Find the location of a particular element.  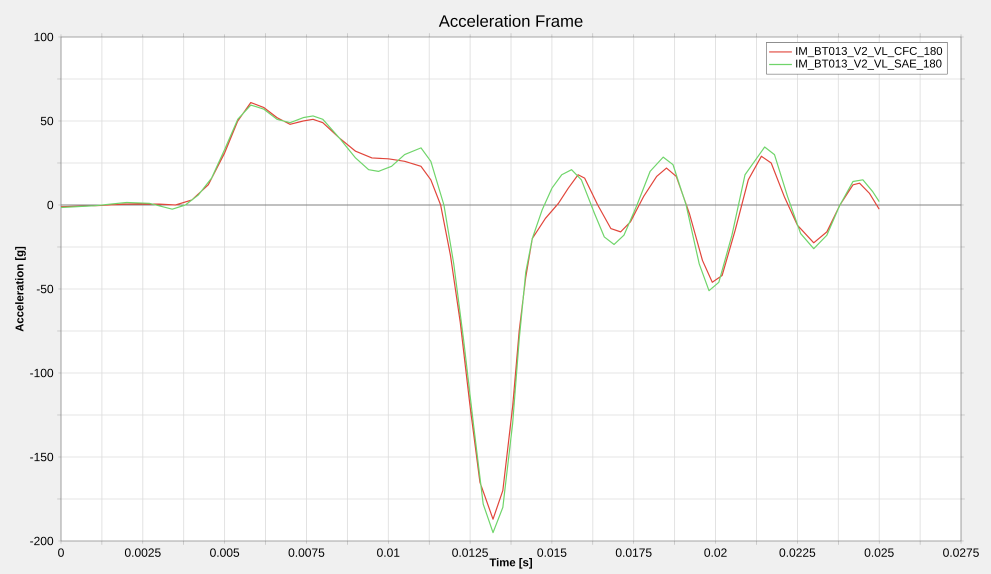

x-tick-label: 0.015 is located at coordinates (551, 552).